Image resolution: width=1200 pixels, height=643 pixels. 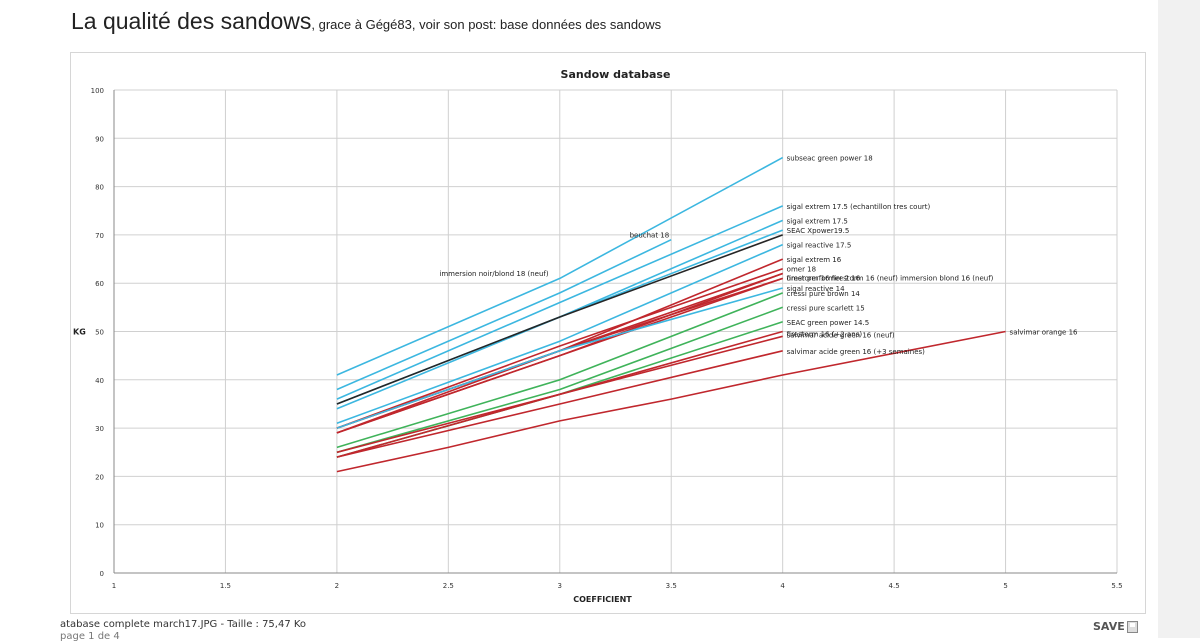 What do you see at coordinates (830, 159) in the screenshot?
I see `series-label: subseac green power 18` at bounding box center [830, 159].